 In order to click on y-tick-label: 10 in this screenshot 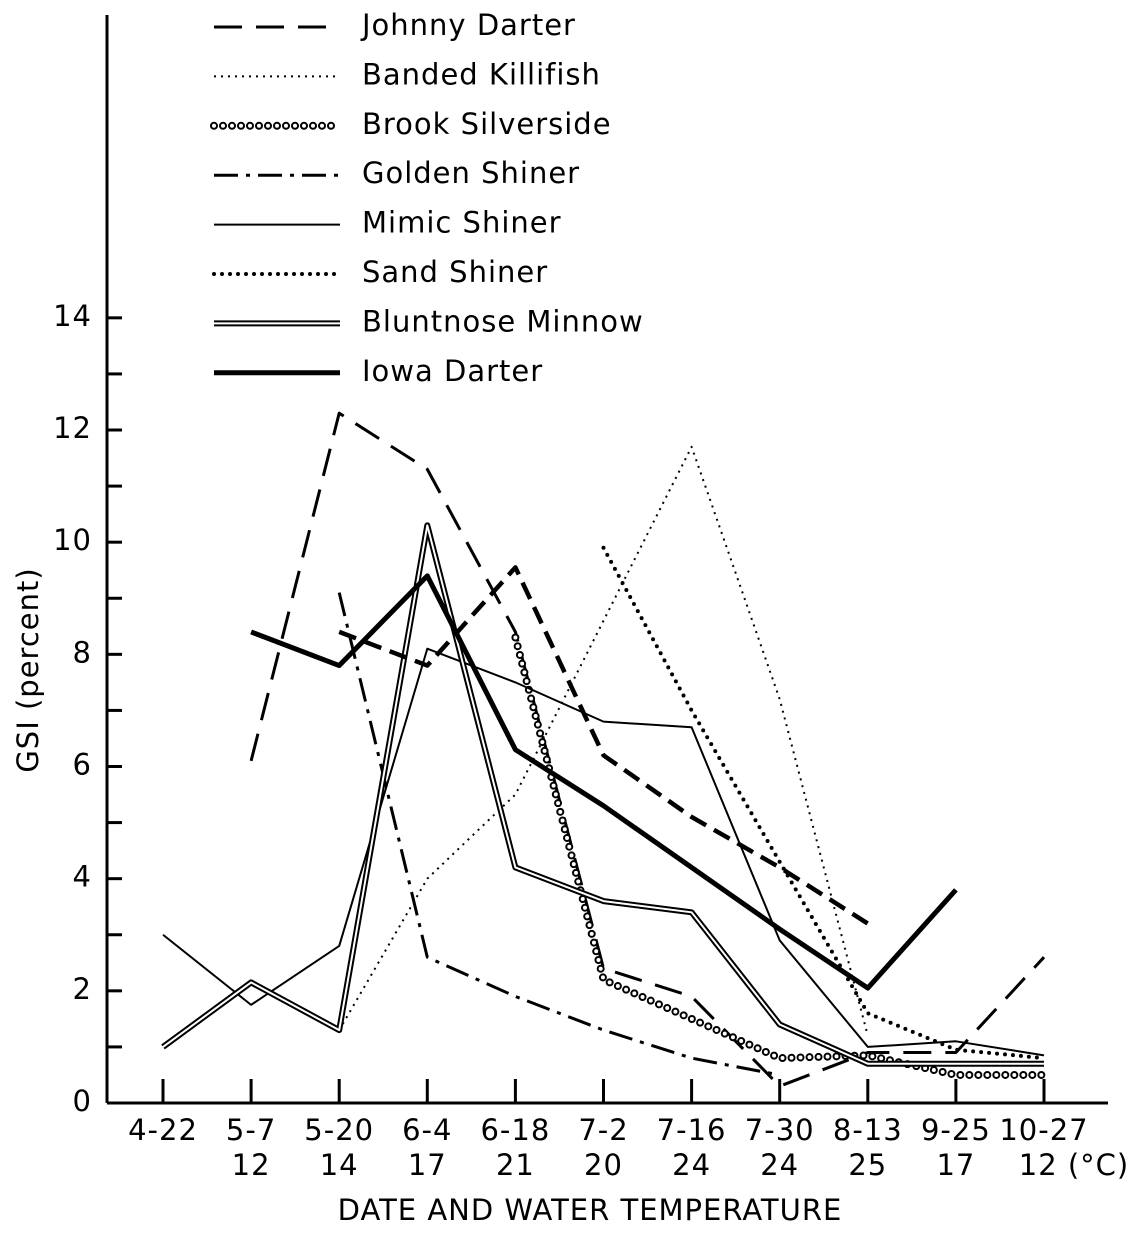, I will do `click(72, 540)`.